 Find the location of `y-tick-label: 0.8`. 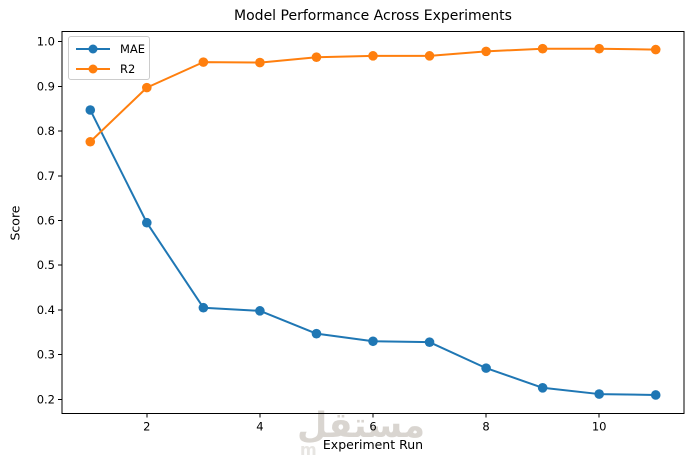

y-tick-label: 0.8 is located at coordinates (46, 131).